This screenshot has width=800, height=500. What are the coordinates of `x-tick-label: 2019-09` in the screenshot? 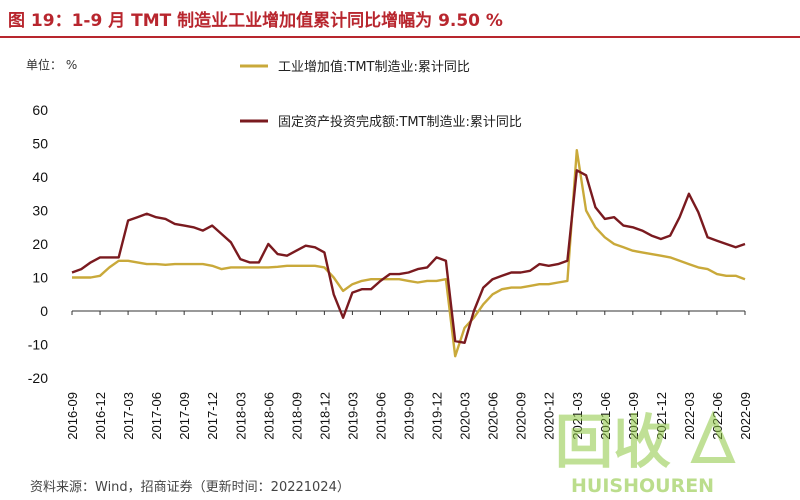 It's located at (409, 416).